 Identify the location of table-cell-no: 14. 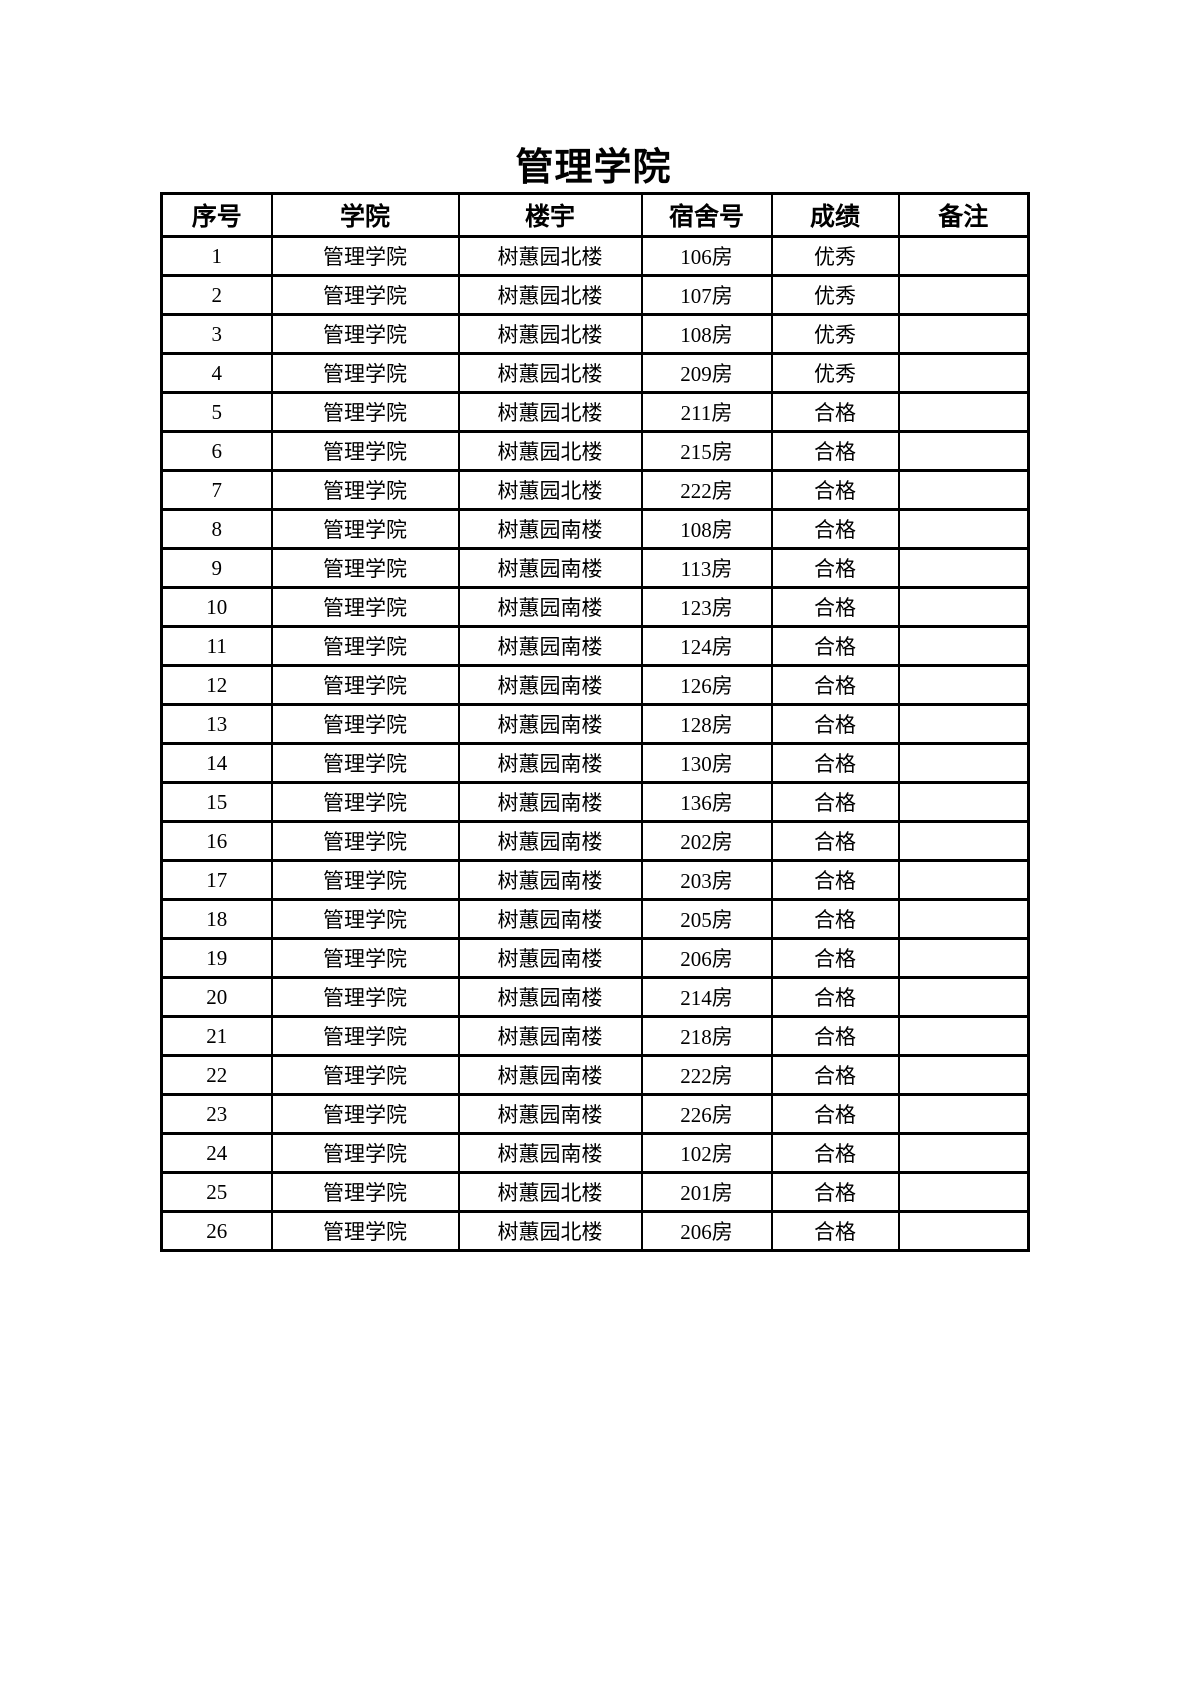
(216, 763).